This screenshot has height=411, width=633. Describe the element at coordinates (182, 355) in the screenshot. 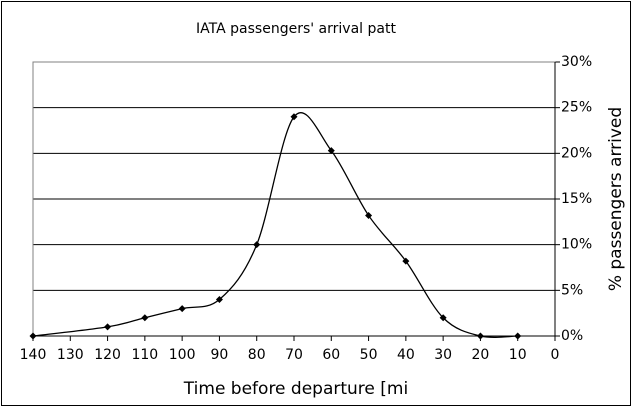

I see `x-tick-label: 100` at that location.